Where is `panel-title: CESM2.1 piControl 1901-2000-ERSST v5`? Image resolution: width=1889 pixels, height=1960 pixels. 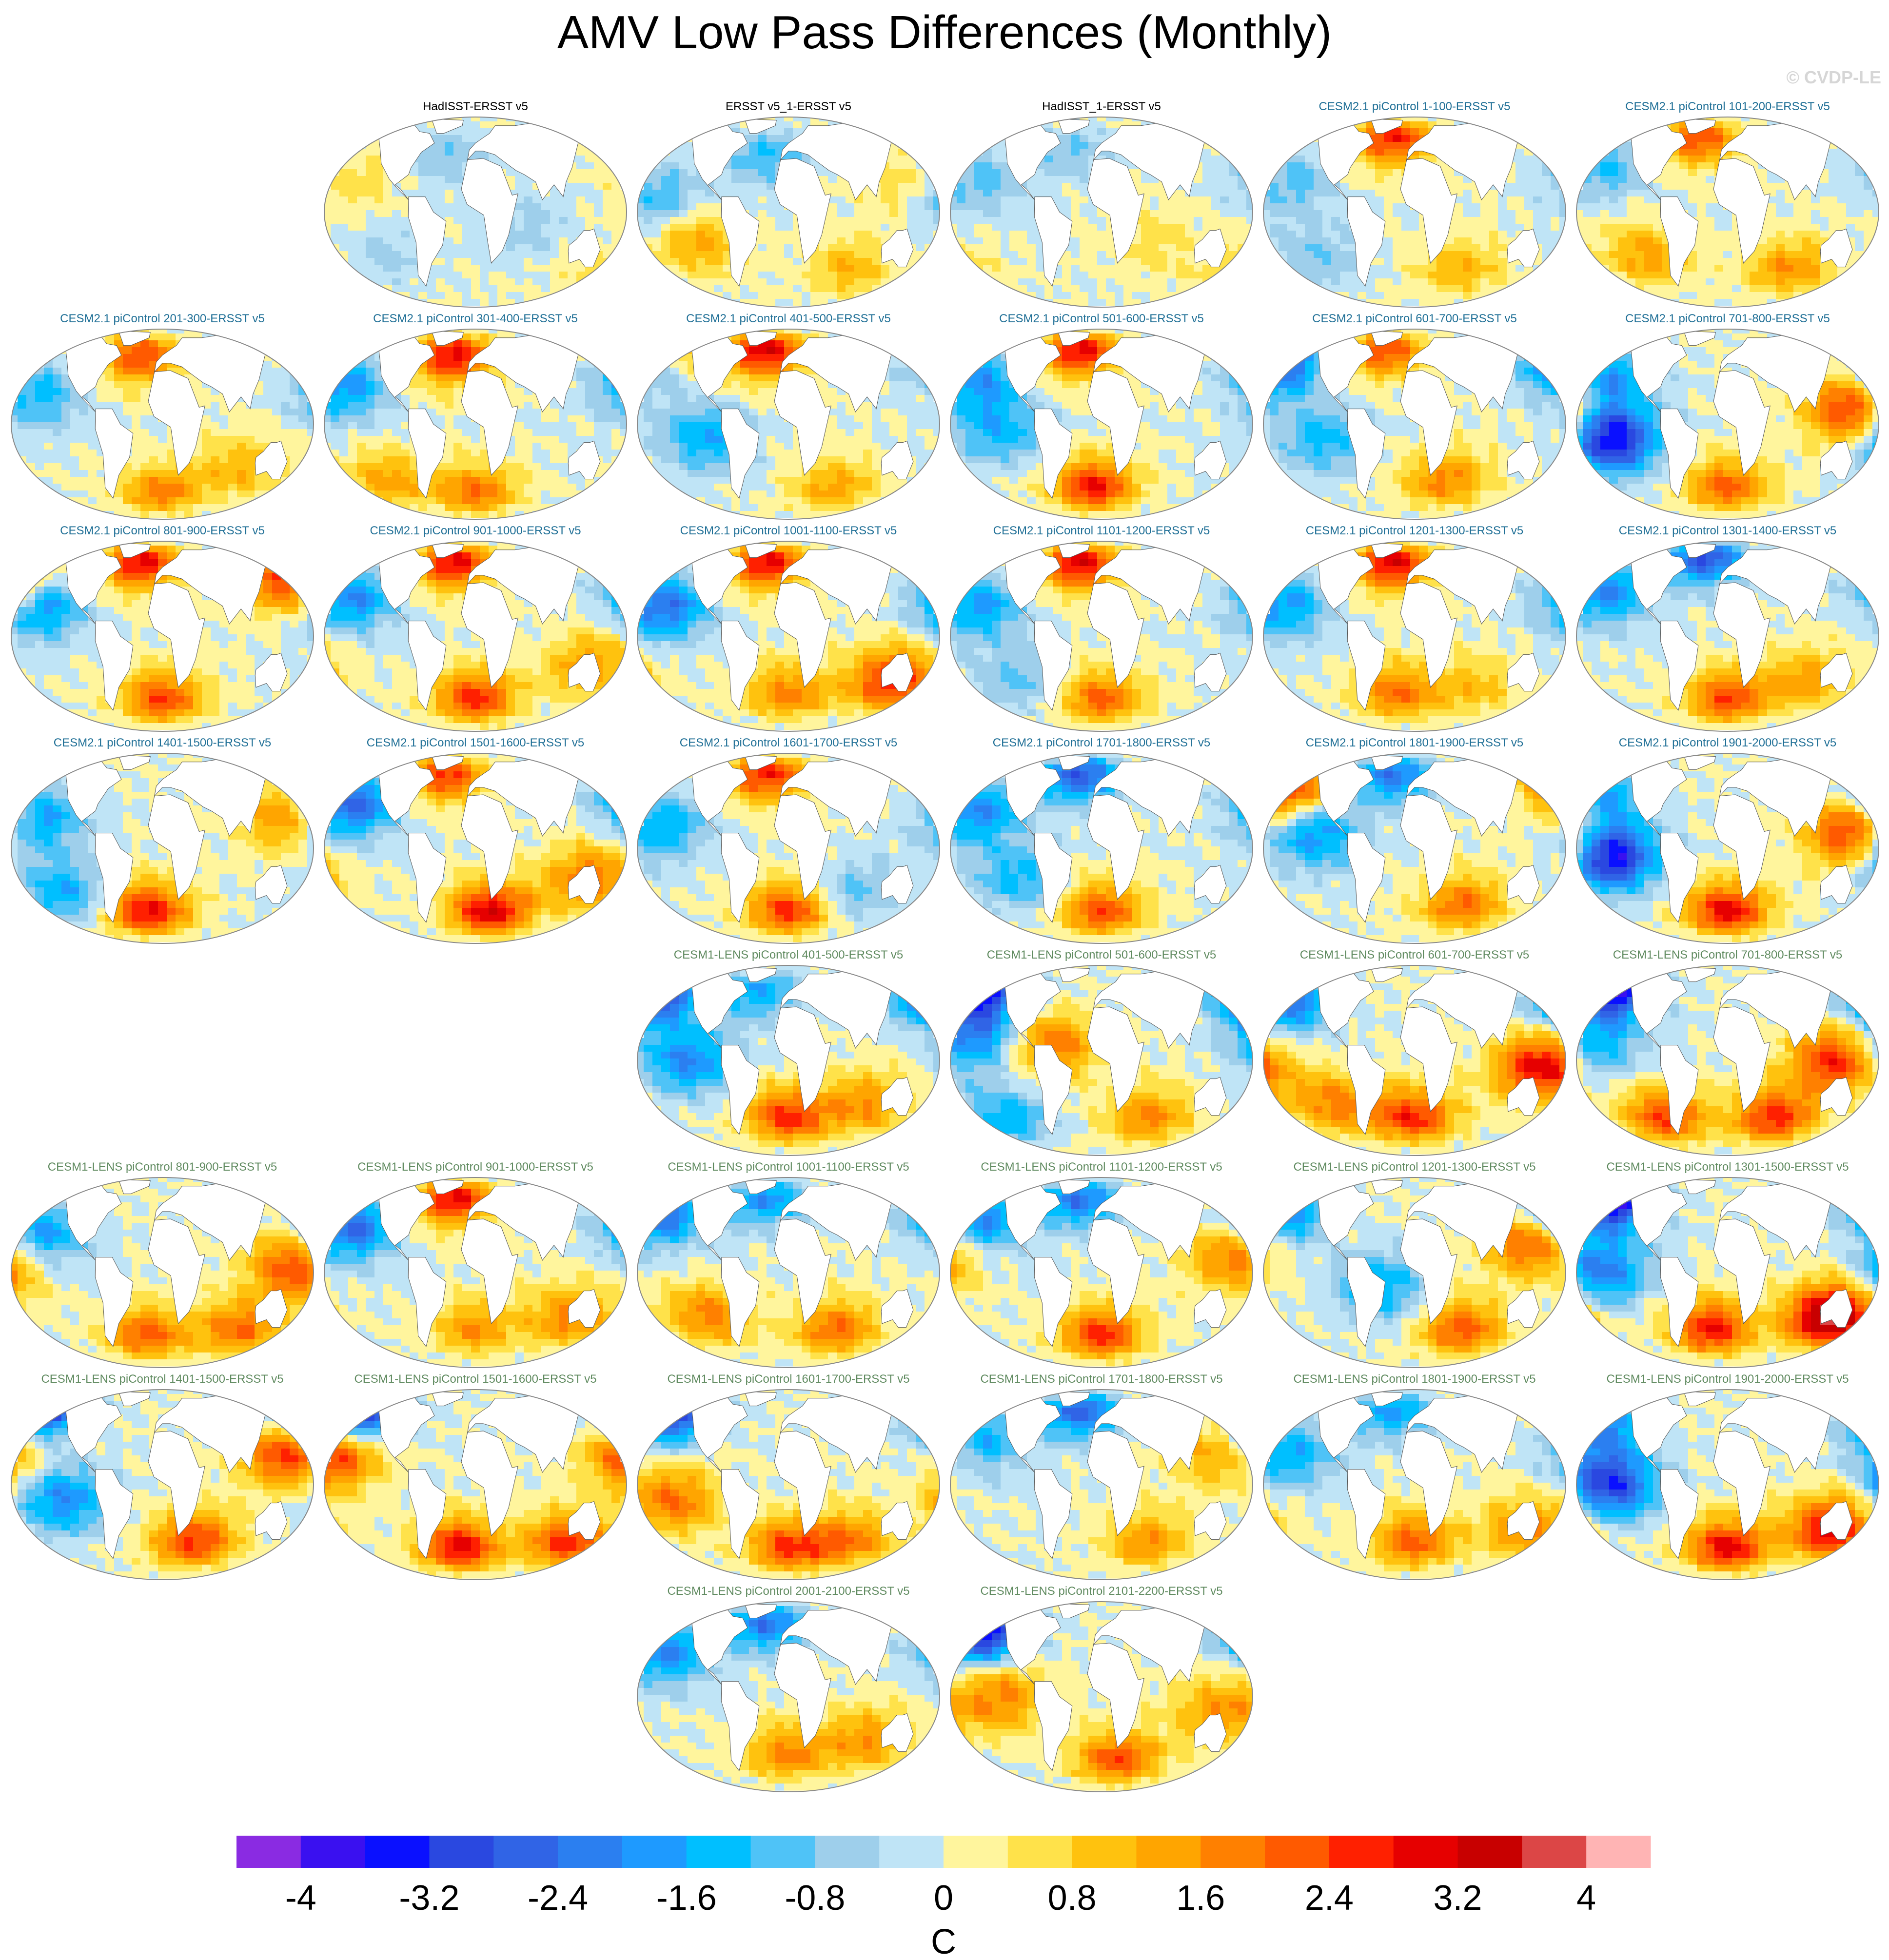
panel-title: CESM2.1 piControl 1901-2000-ERSST v5 is located at coordinates (1727, 743).